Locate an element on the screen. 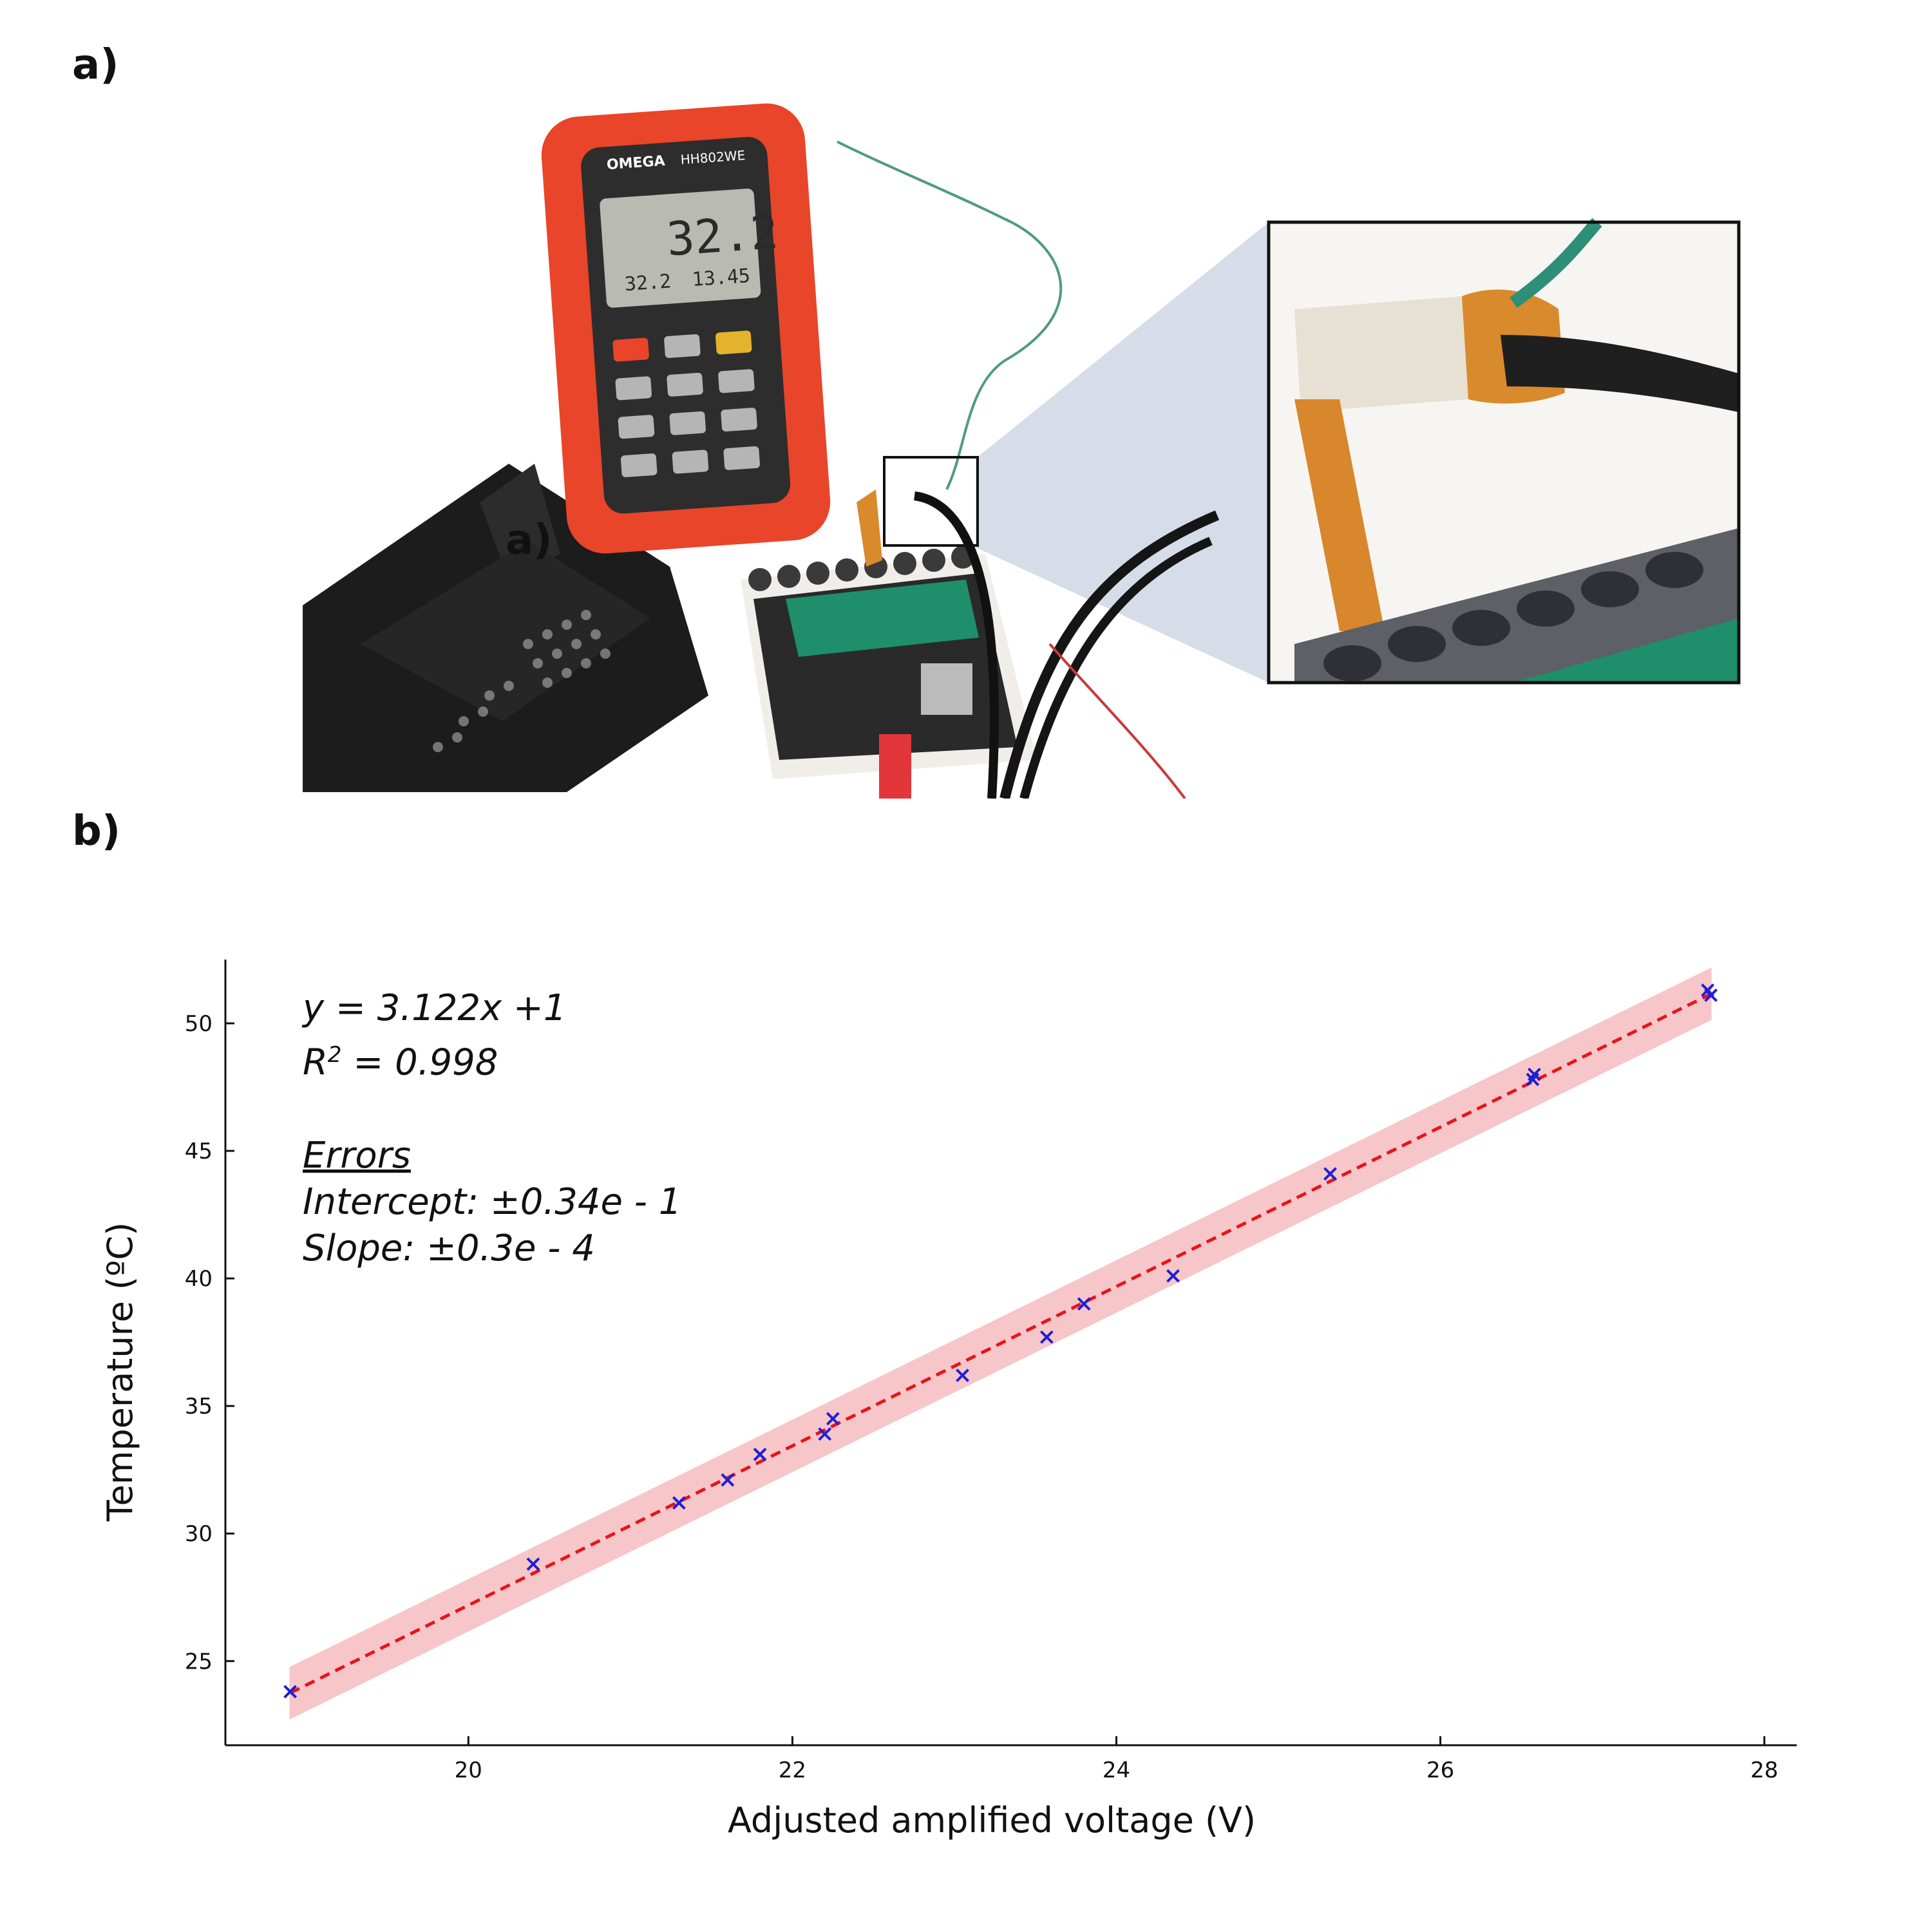  zoom-source-box is located at coordinates (931, 501).